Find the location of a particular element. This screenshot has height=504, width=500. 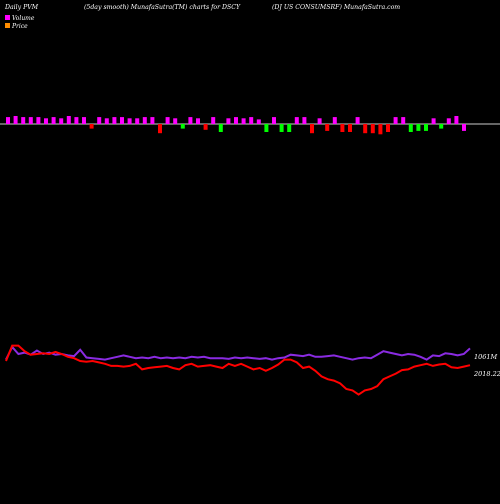

header-right-title: (DJ US CONSUMSRF) MunafaSutra.com is located at coordinates (336, 7).